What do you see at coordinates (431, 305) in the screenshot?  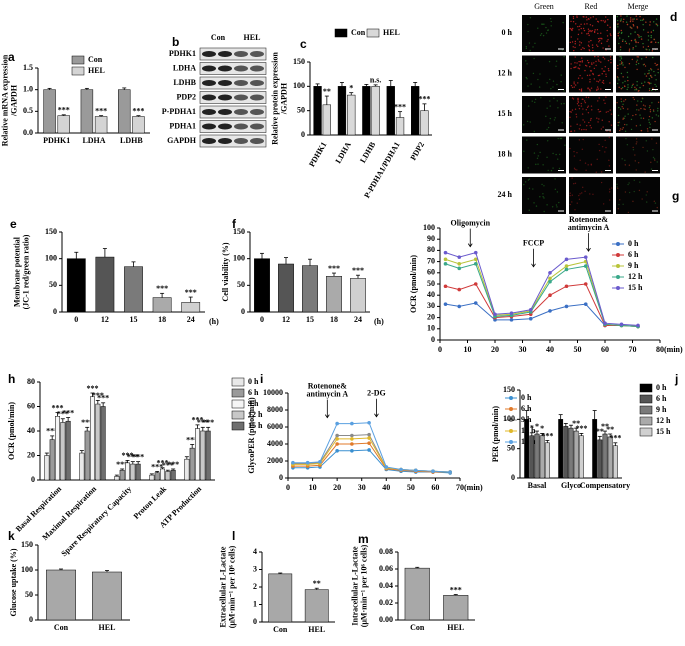 I see `y-tick-label: 30` at bounding box center [431, 305].